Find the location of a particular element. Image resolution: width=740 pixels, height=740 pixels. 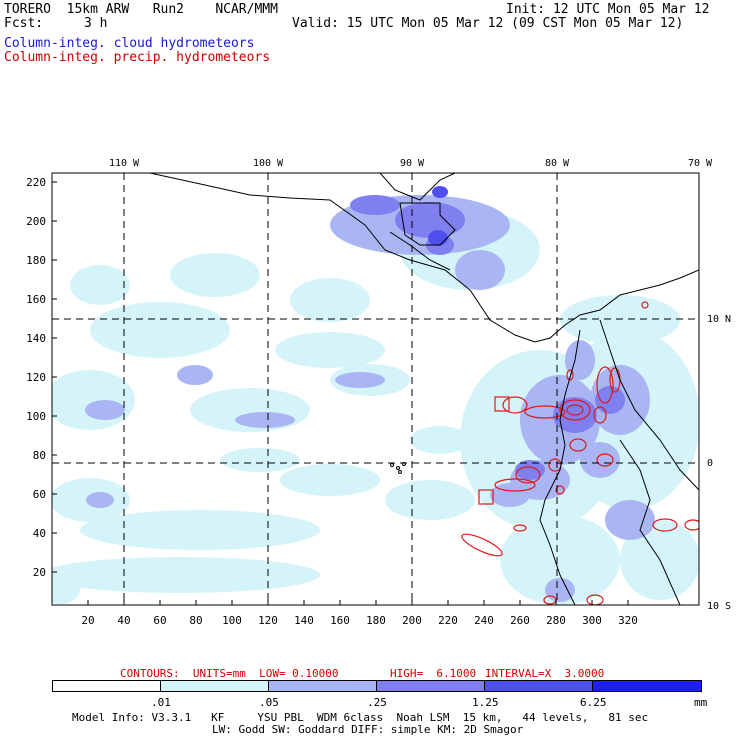

x-tick-label: 100 is located at coordinates (232, 620).